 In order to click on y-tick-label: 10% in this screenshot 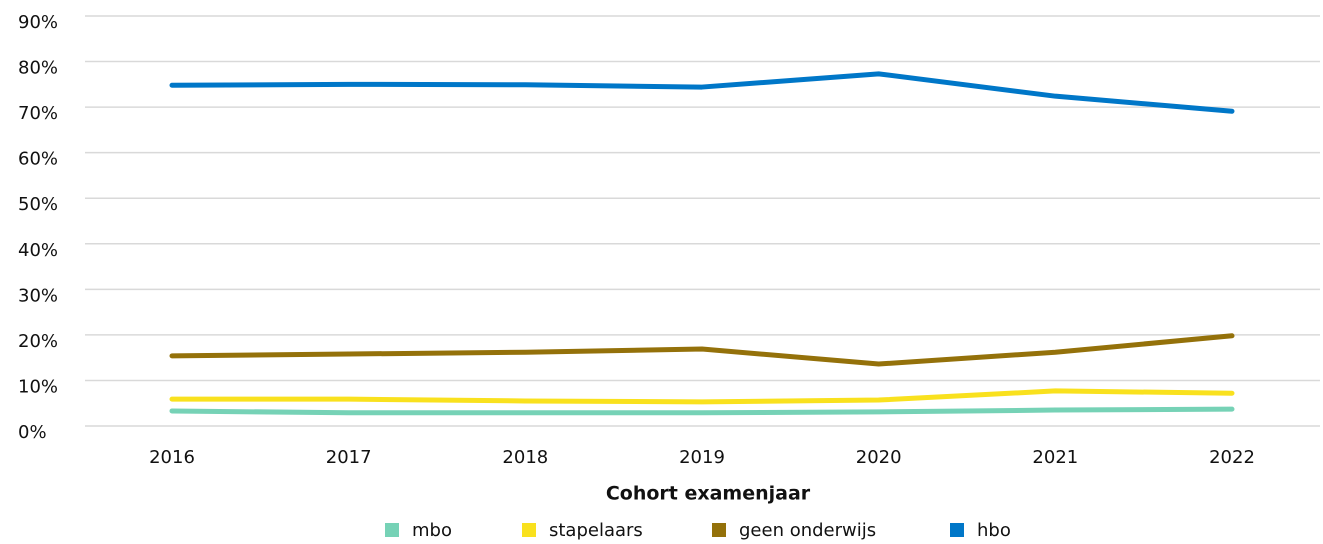, I will do `click(38, 386)`.